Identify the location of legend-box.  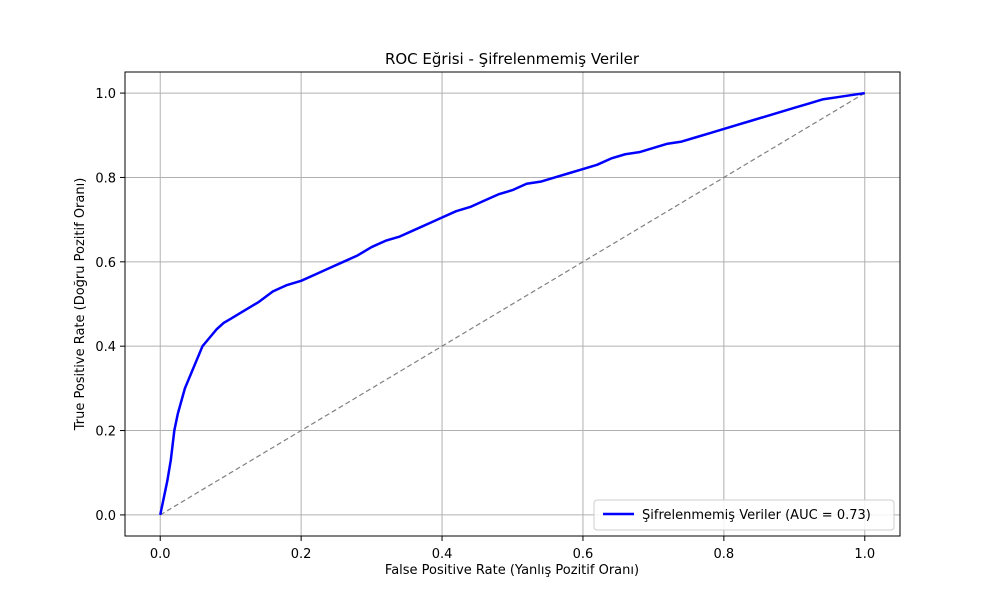
(744, 515).